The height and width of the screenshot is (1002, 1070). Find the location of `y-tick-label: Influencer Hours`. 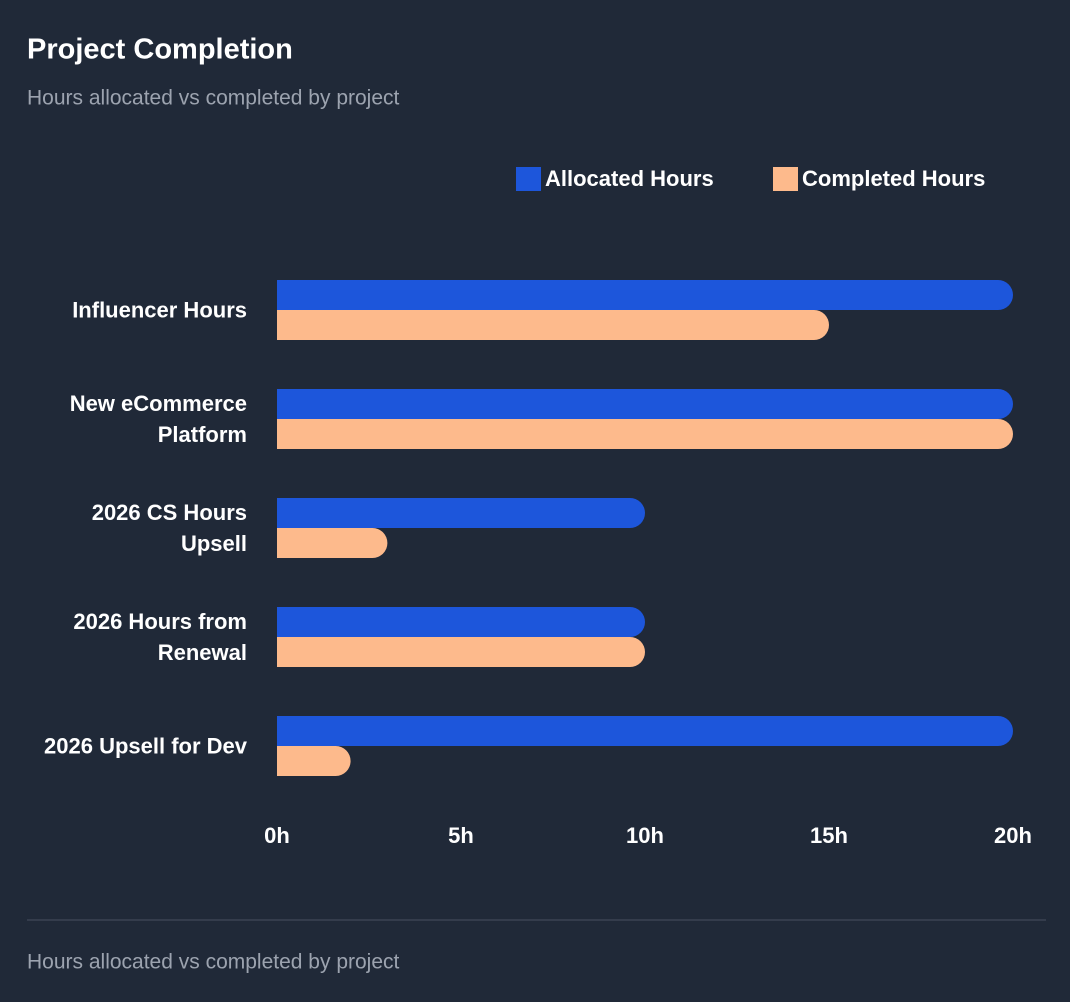

y-tick-label: Influencer Hours is located at coordinates (159, 310).